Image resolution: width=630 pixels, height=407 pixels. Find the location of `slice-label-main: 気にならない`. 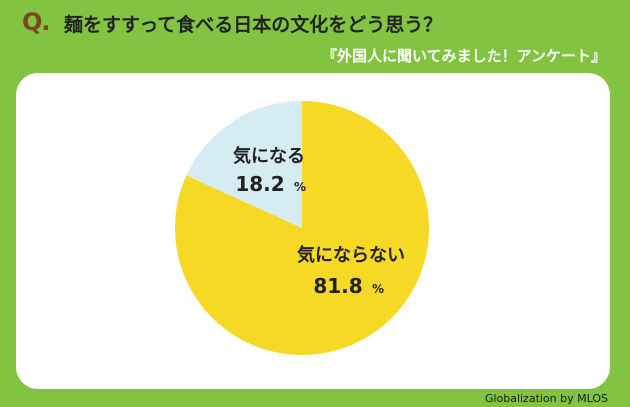

slice-label-main: 気にならない is located at coordinates (351, 255).